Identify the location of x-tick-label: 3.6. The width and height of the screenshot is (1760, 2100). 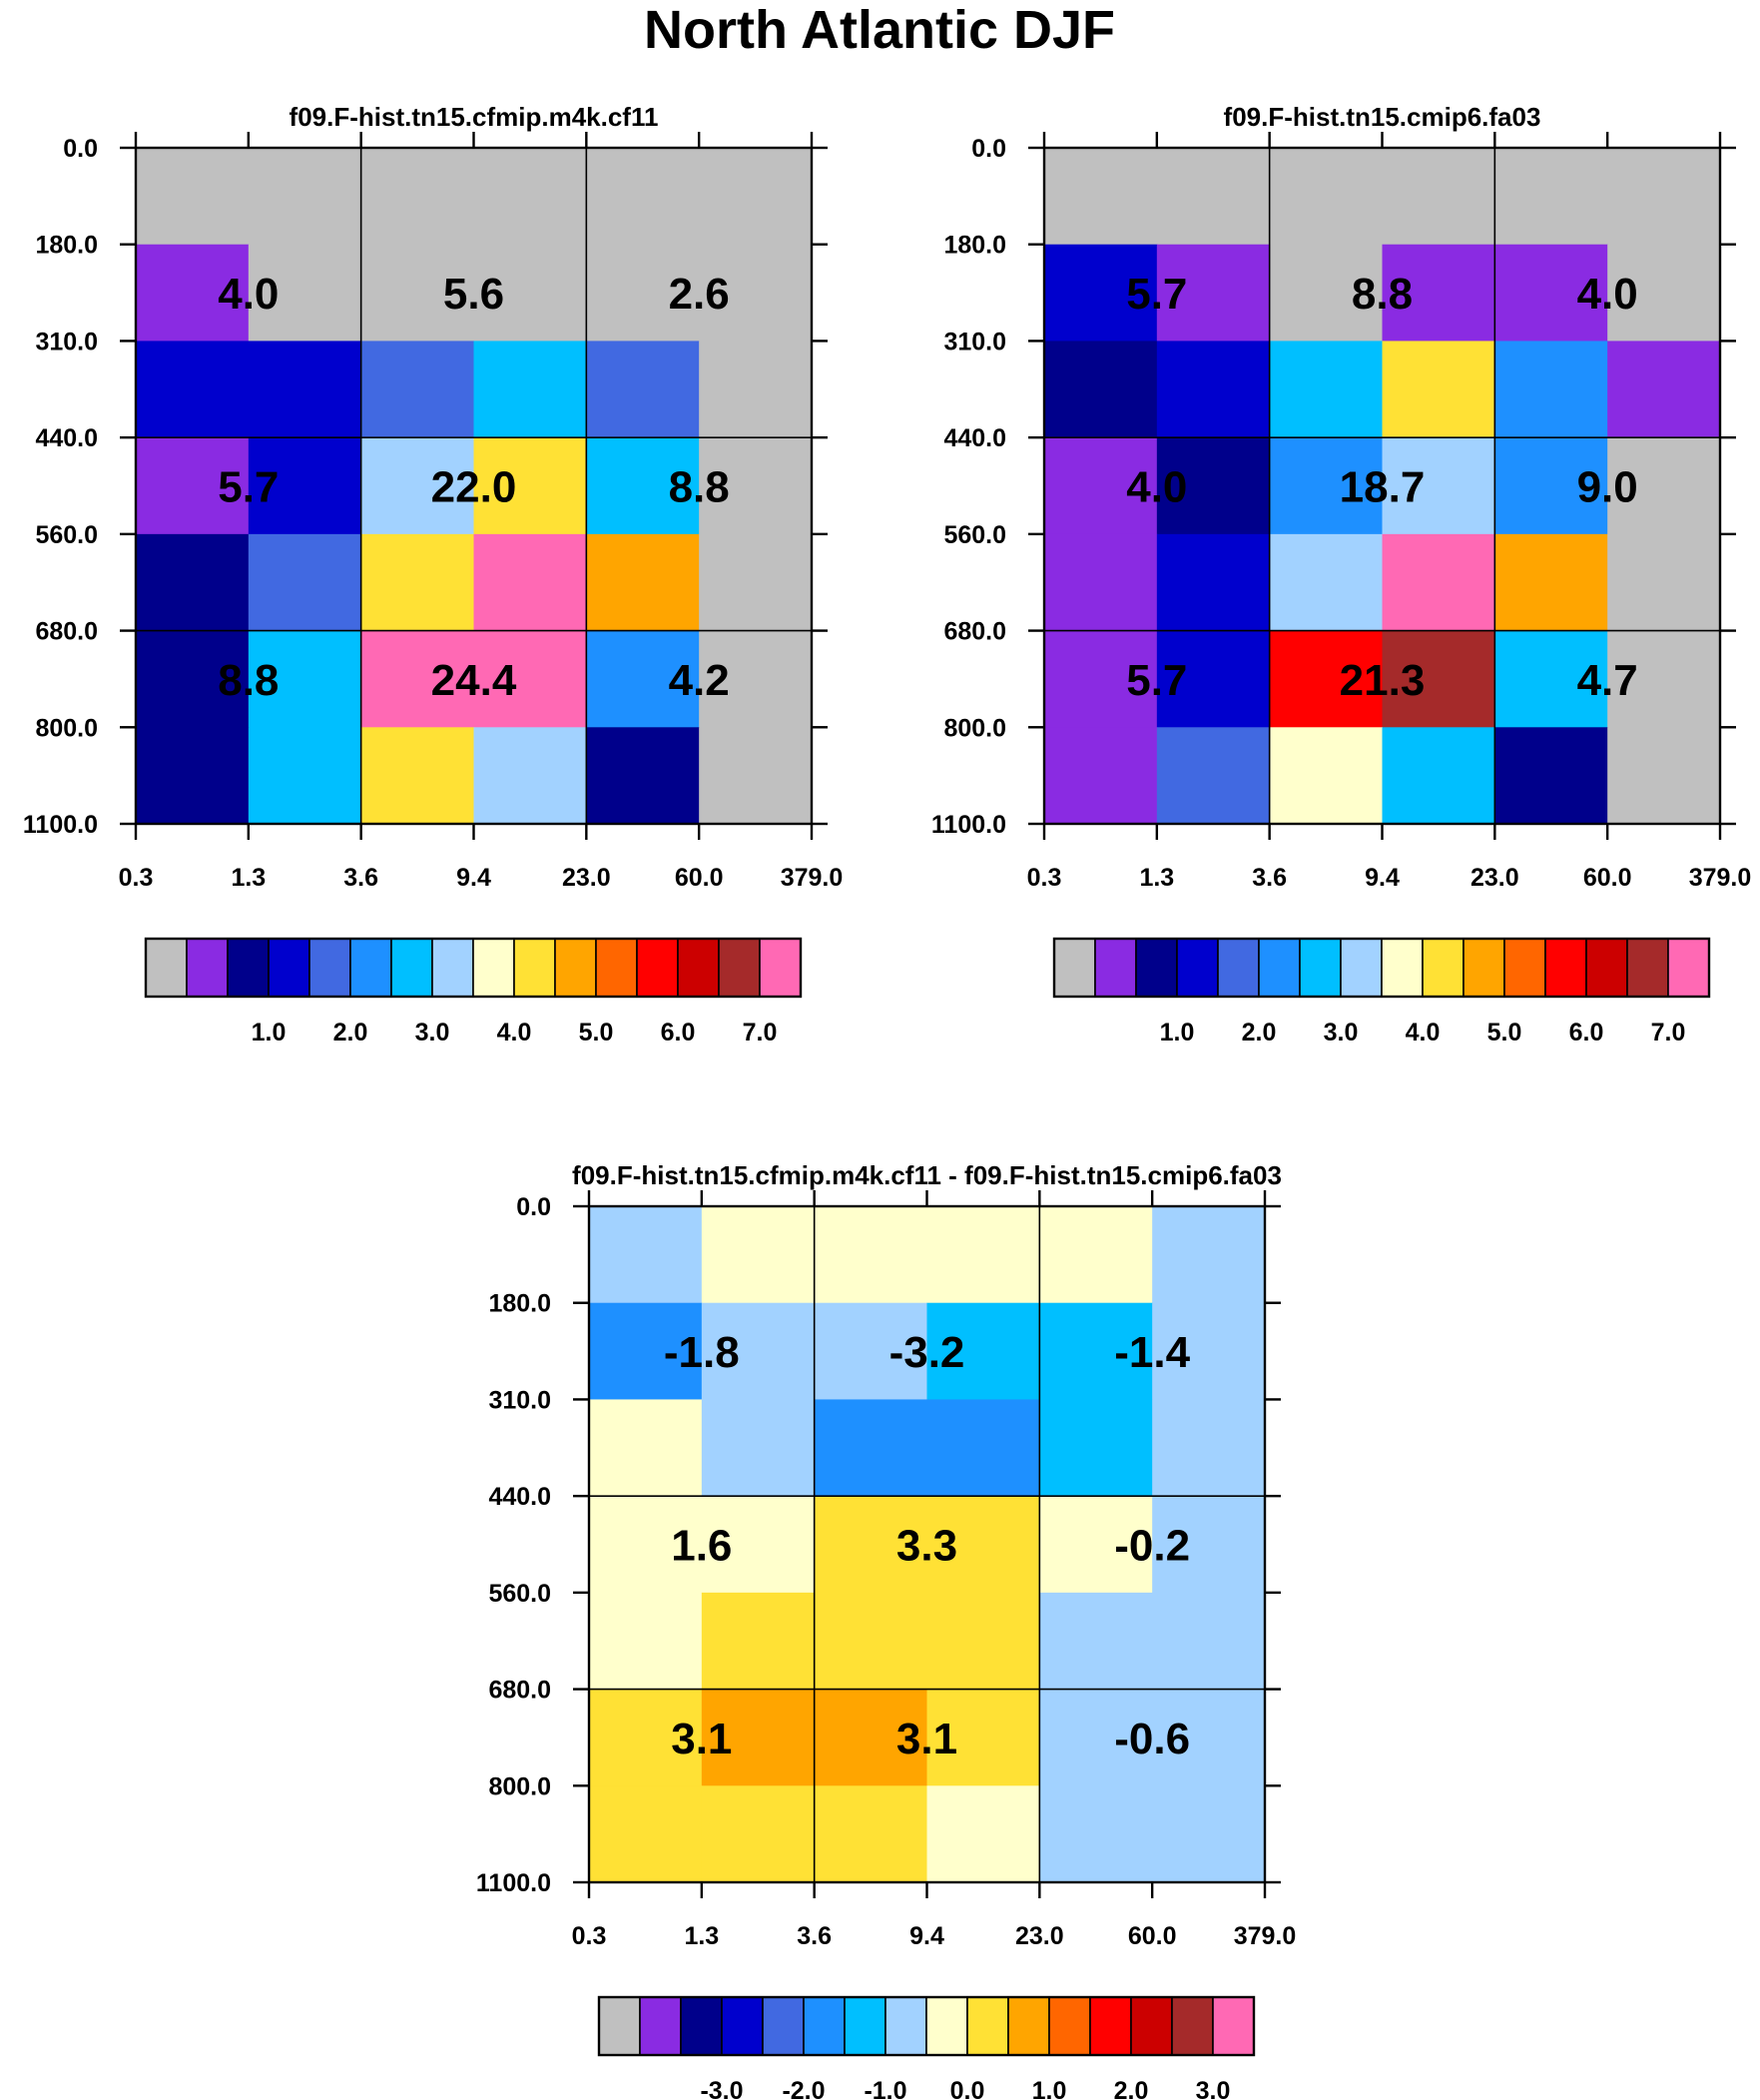
(1269, 878).